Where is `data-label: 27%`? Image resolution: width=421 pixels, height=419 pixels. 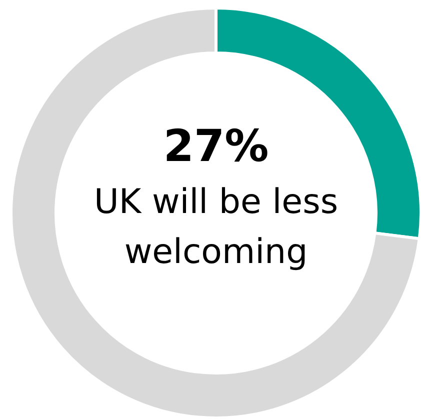
data-label: 27% is located at coordinates (216, 146).